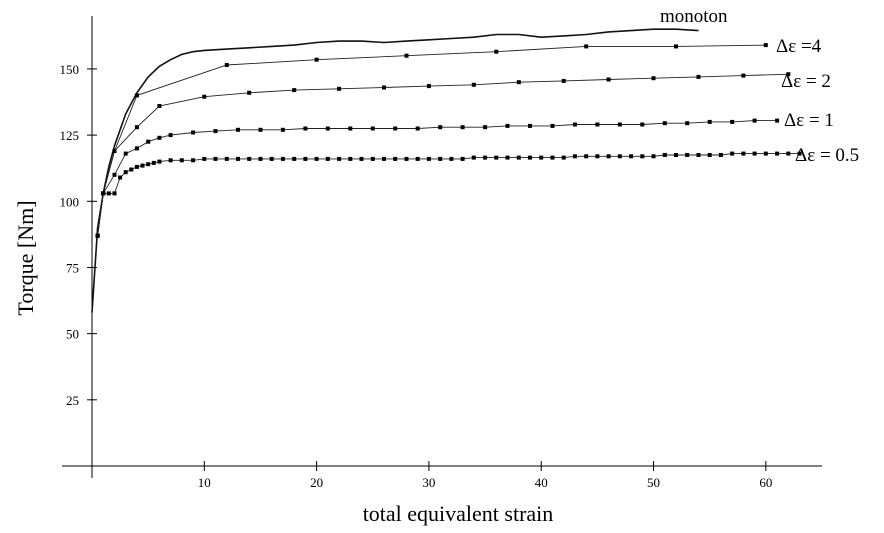 Image resolution: width=884 pixels, height=533 pixels. What do you see at coordinates (72, 334) in the screenshot?
I see `y-tick-label: 50` at bounding box center [72, 334].